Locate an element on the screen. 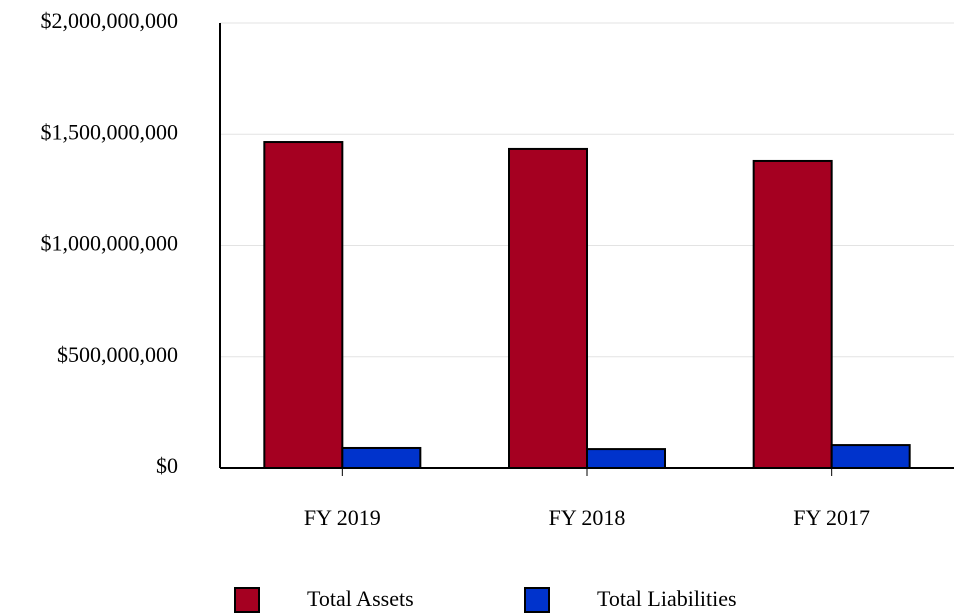  y-tick-label: $1,500,000,000 is located at coordinates (110, 131).